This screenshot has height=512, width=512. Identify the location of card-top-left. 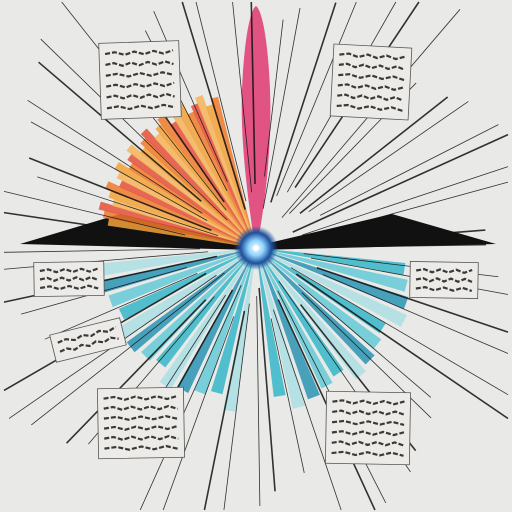
(140, 80).